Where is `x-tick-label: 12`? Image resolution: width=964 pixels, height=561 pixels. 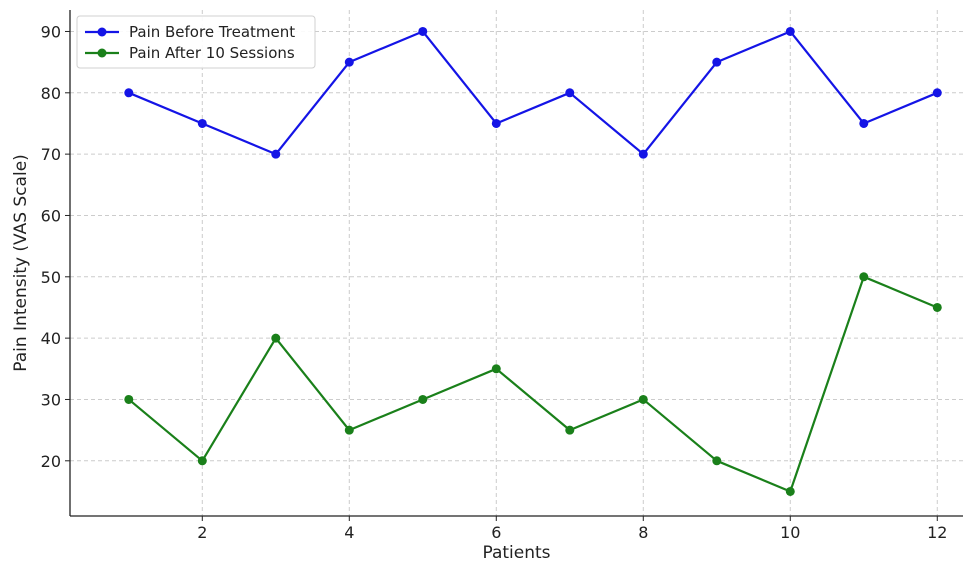
x-tick-label: 12 is located at coordinates (937, 532).